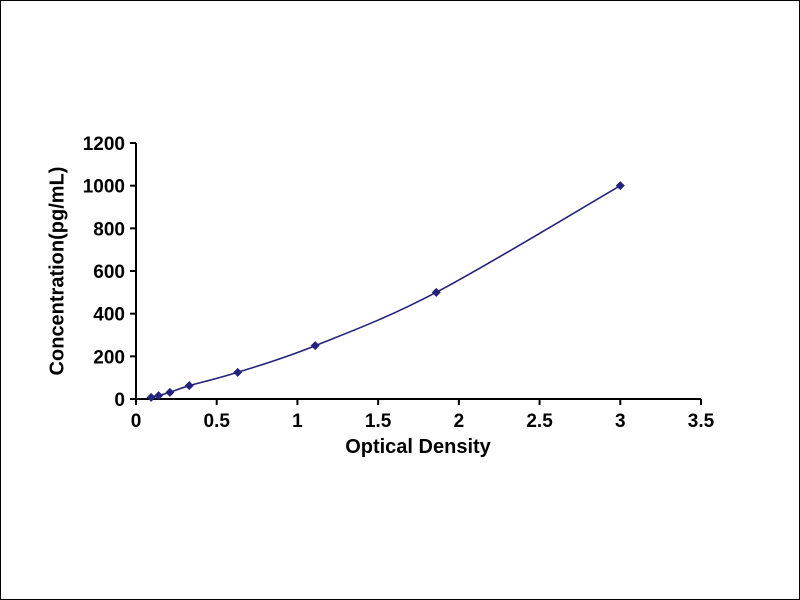 The width and height of the screenshot is (800, 600). What do you see at coordinates (57, 271) in the screenshot?
I see `y-axis-label: Concentration(pg/mL)` at bounding box center [57, 271].